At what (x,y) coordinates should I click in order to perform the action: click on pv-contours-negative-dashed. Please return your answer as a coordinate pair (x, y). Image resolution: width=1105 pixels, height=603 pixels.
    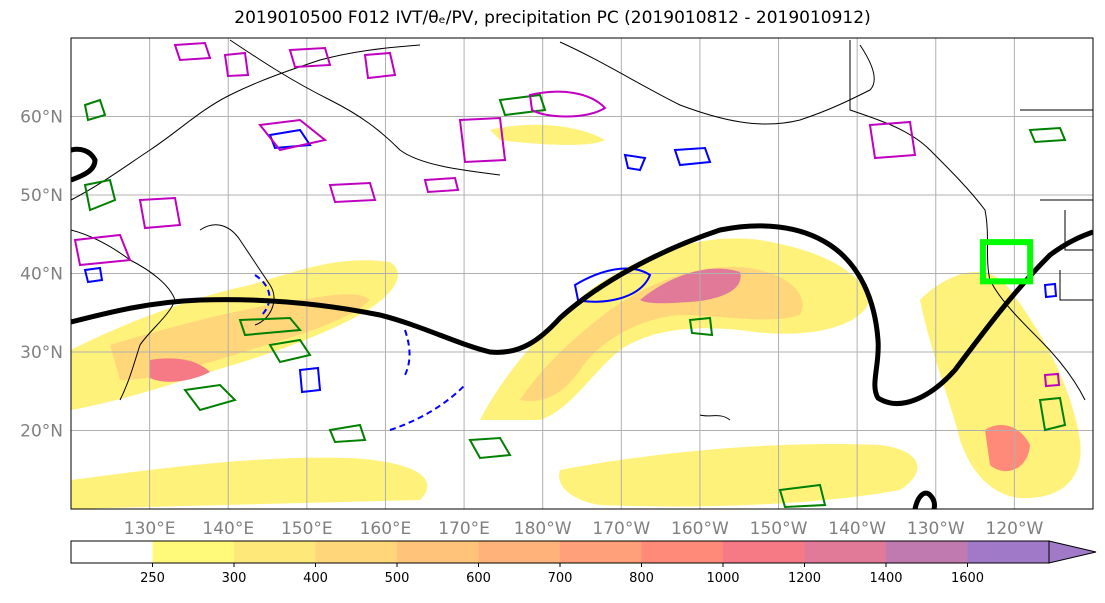
    Looking at the image, I should click on (360, 352).